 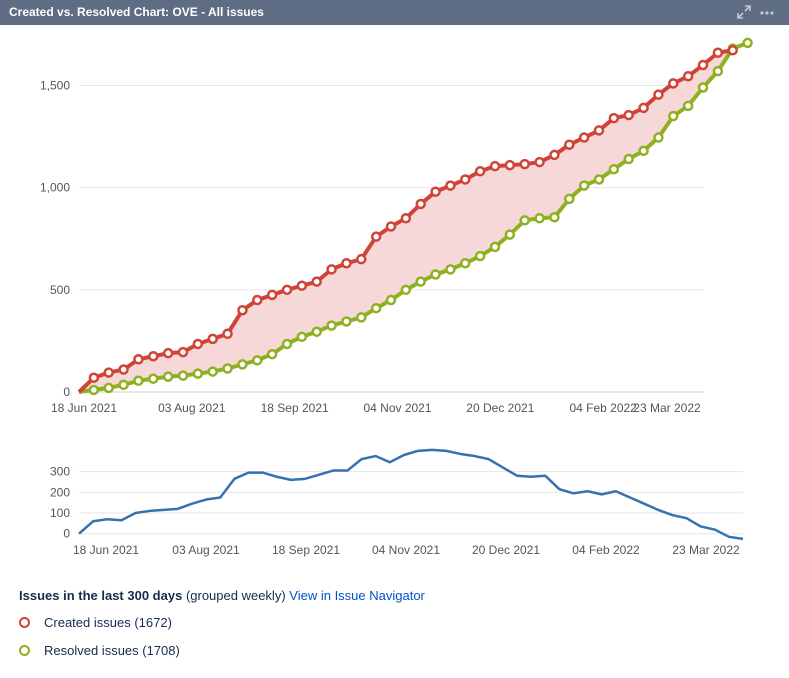 What do you see at coordinates (60, 290) in the screenshot?
I see `y-tick-label-1: 500` at bounding box center [60, 290].